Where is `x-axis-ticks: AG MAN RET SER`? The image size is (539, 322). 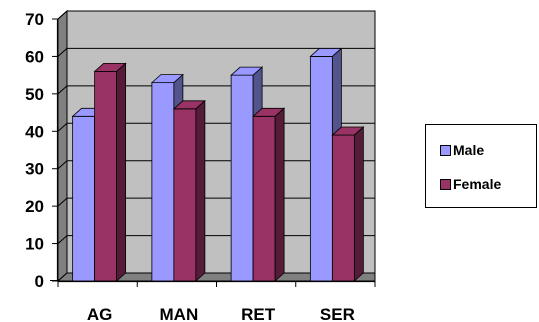 x-axis-ticks: AG MAN RET SER is located at coordinates (216, 301).